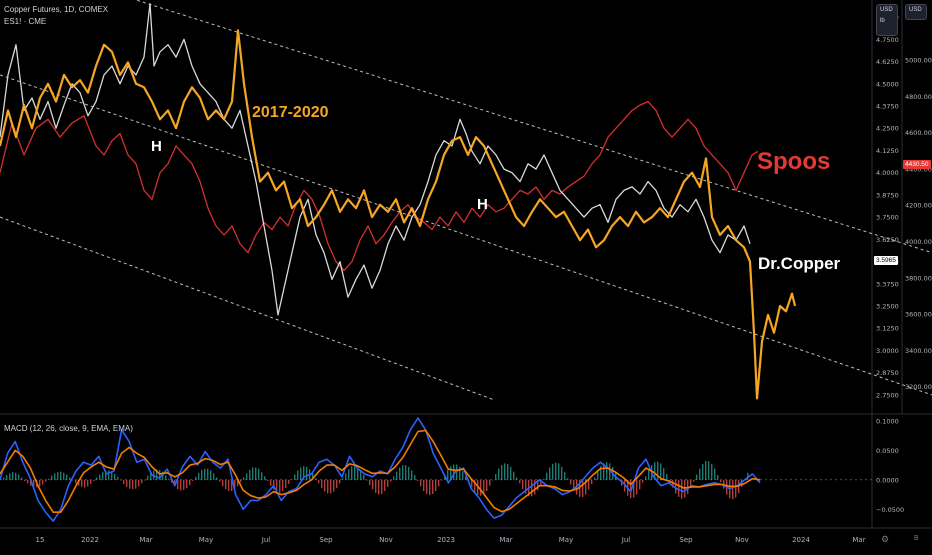 The image size is (932, 555). Describe the element at coordinates (887, 307) in the screenshot. I see `price-tick-label: 3.2500` at that location.